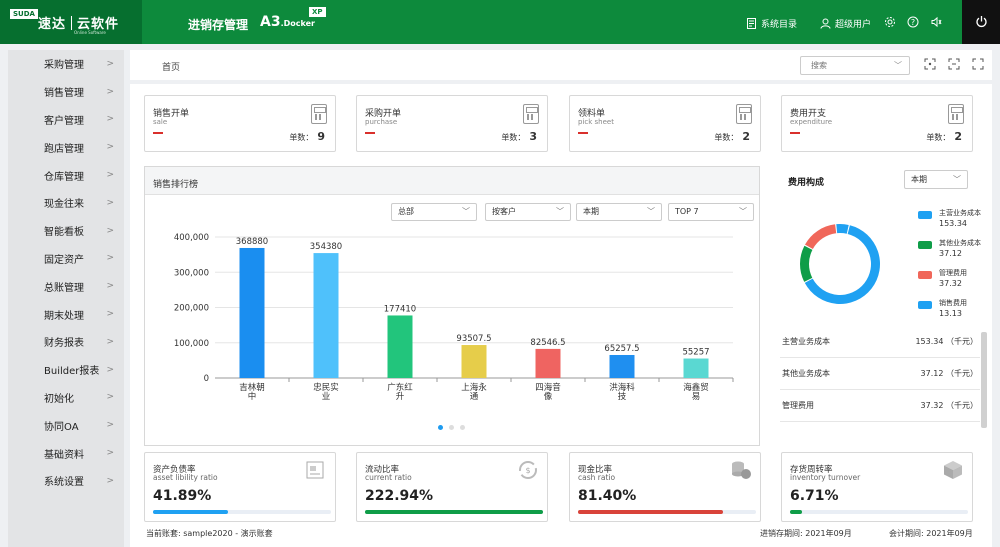 The height and width of the screenshot is (547, 1000). What do you see at coordinates (665, 487) in the screenshot?
I see `ratio-card: 现金比率 cash ratio 81.40%` at bounding box center [665, 487].